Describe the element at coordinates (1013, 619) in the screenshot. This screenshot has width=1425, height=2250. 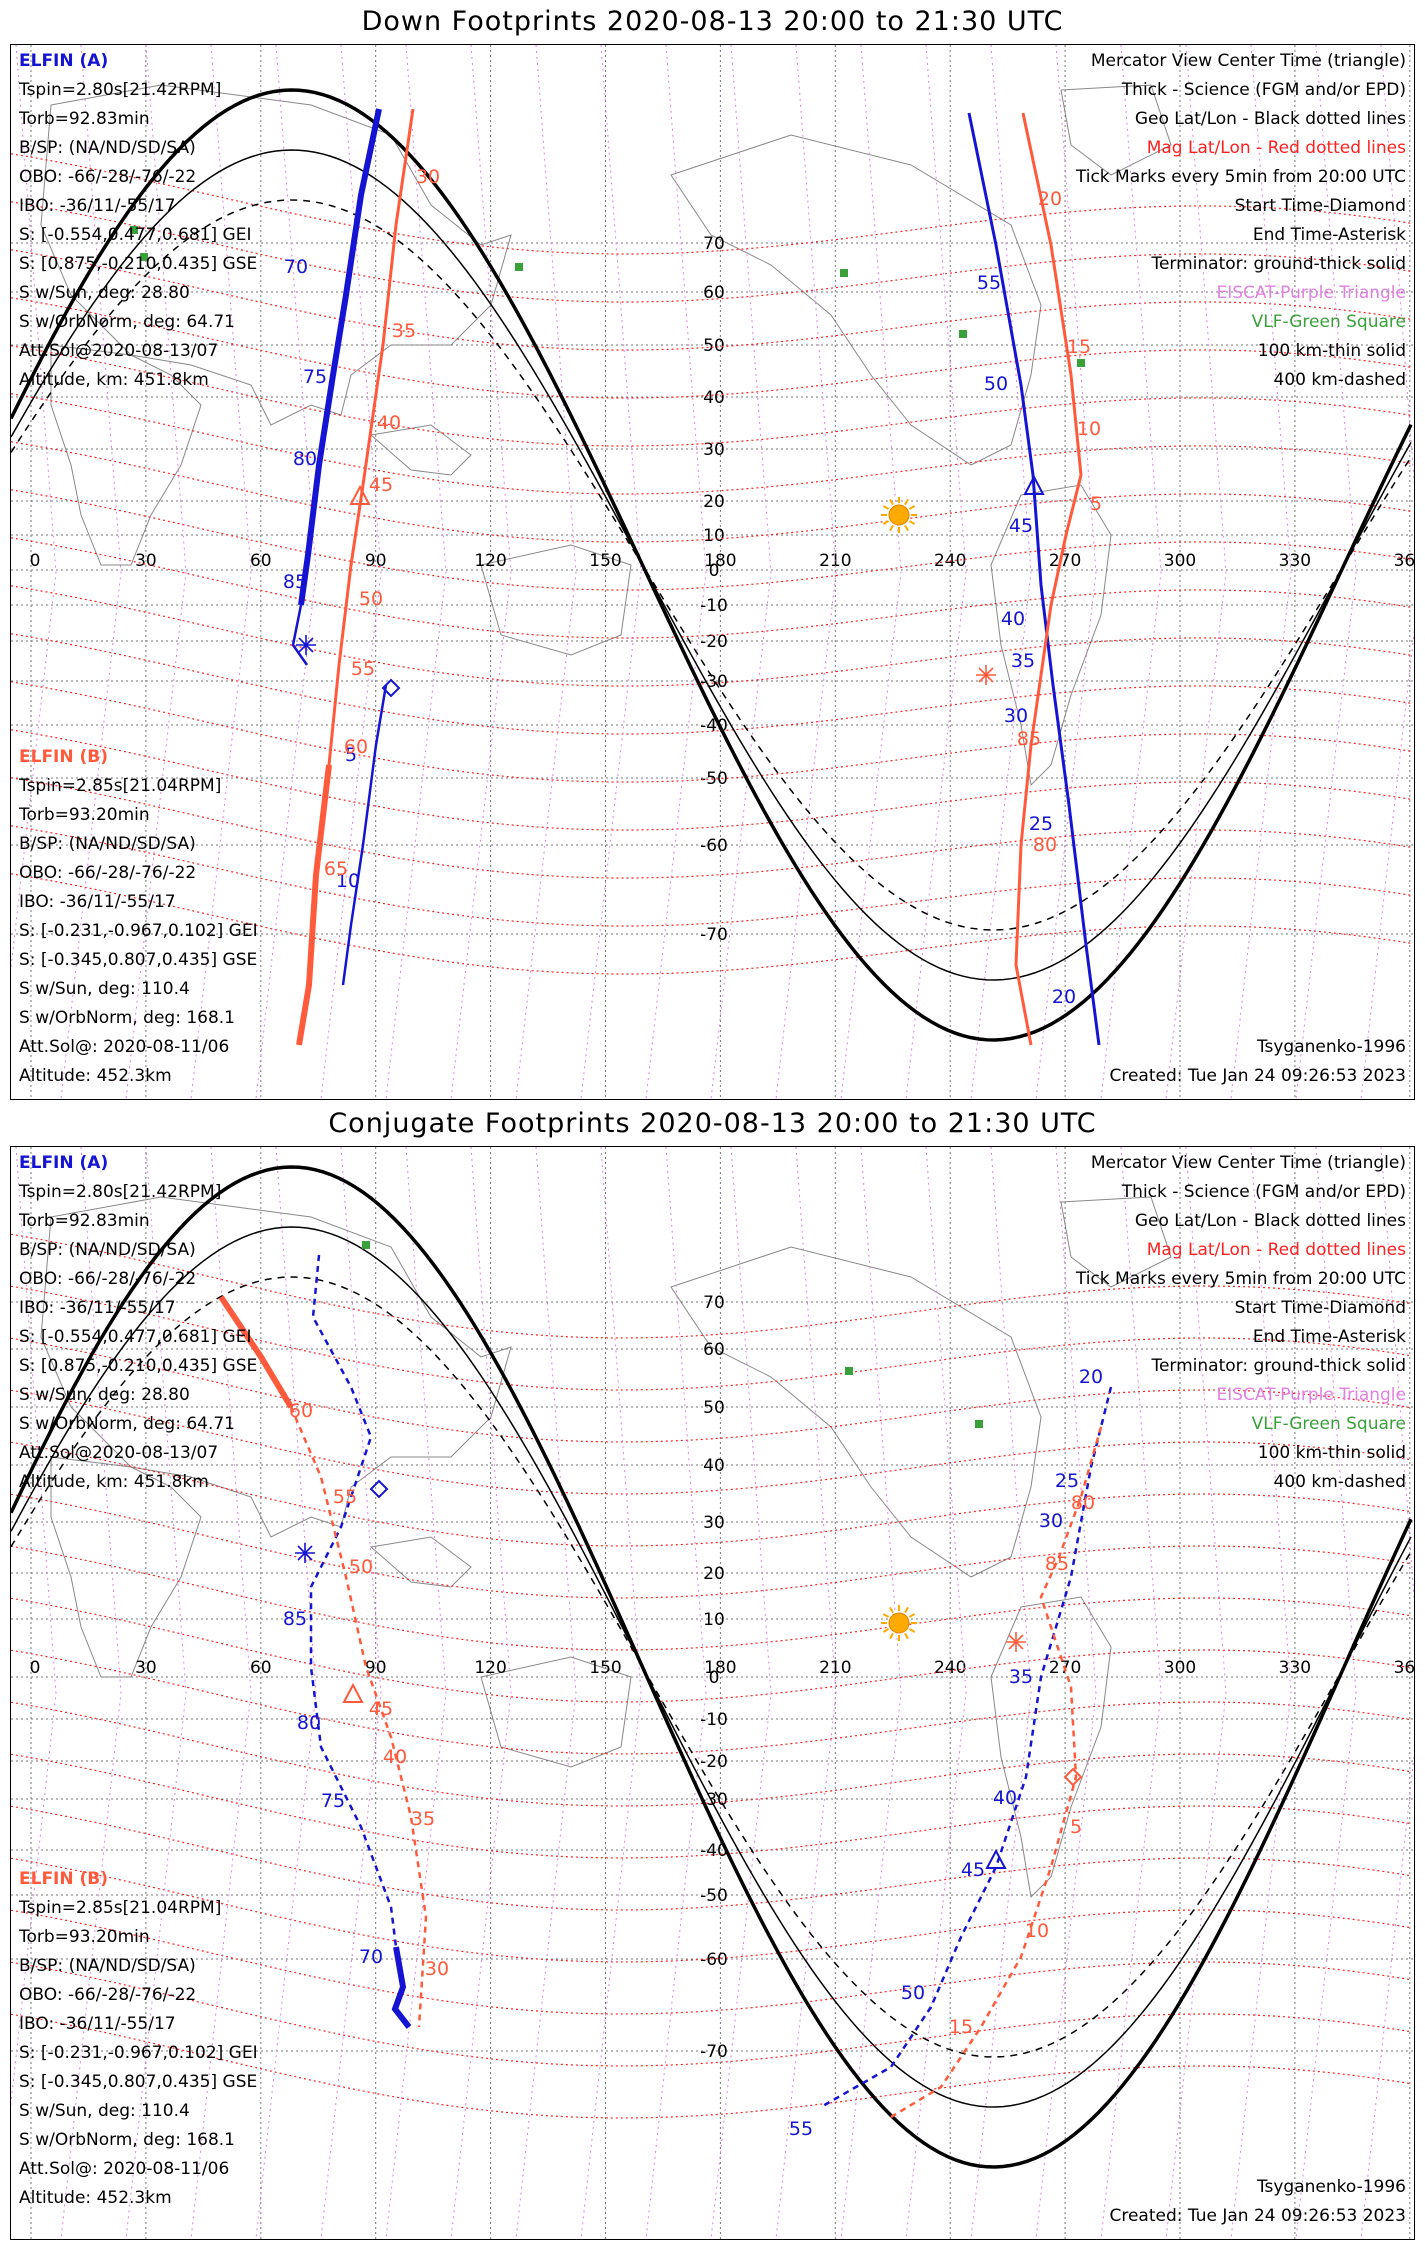
I see `elfin-a-time-label: 40` at that location.